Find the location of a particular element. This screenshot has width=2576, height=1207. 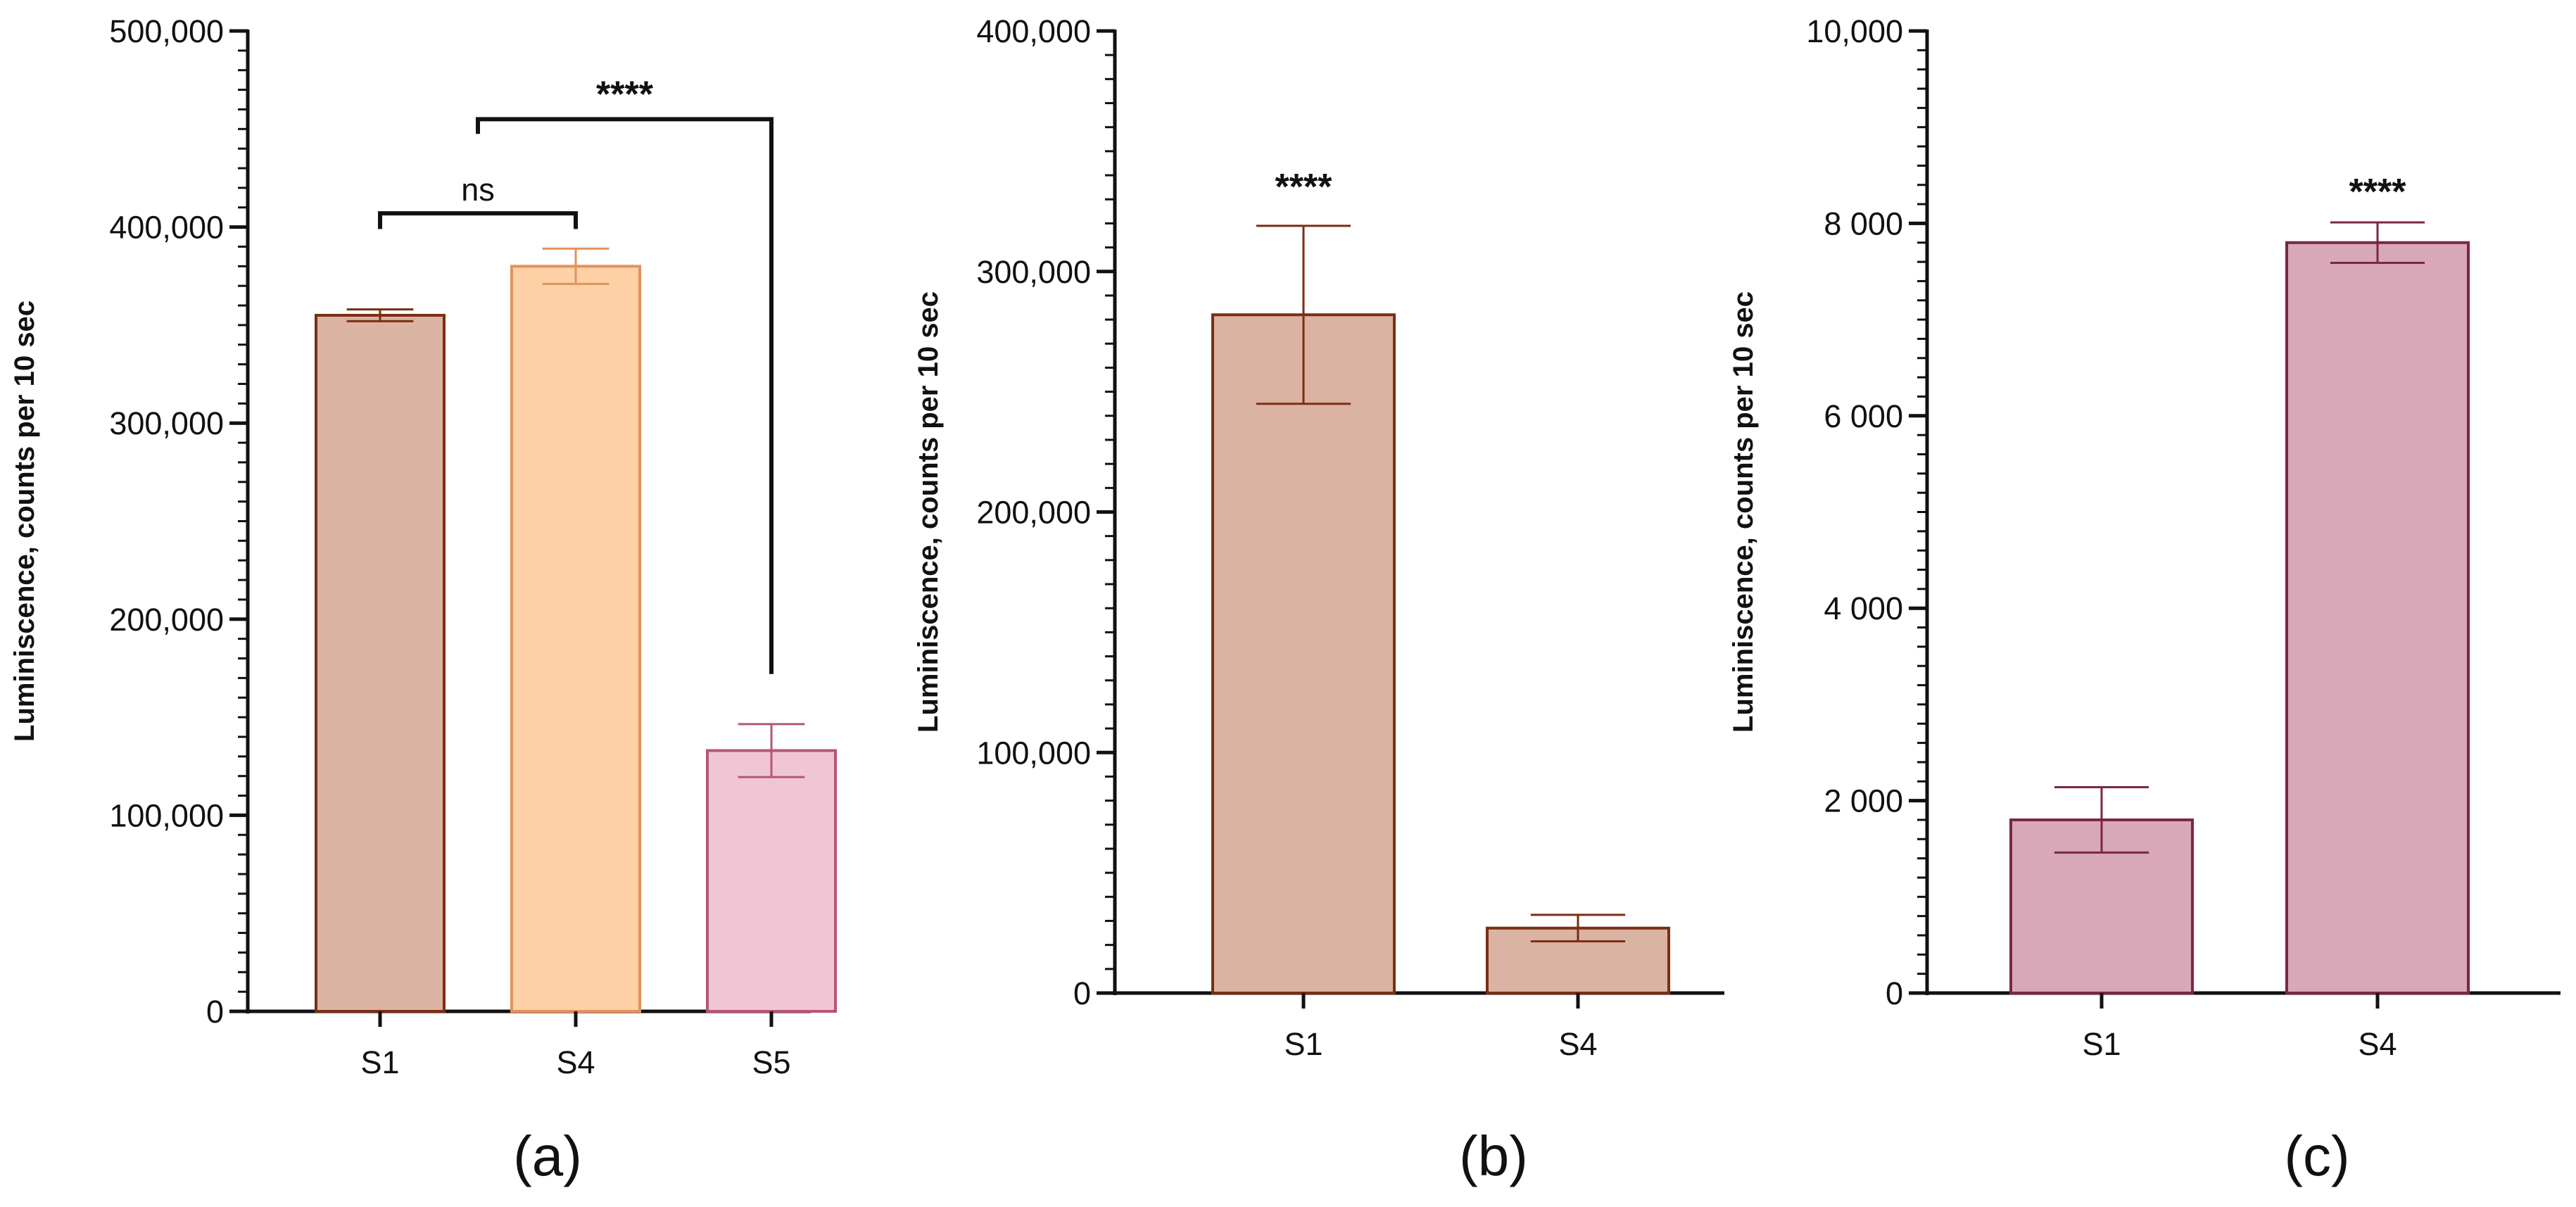

y-tick-label: 2 000 is located at coordinates (1863, 801).